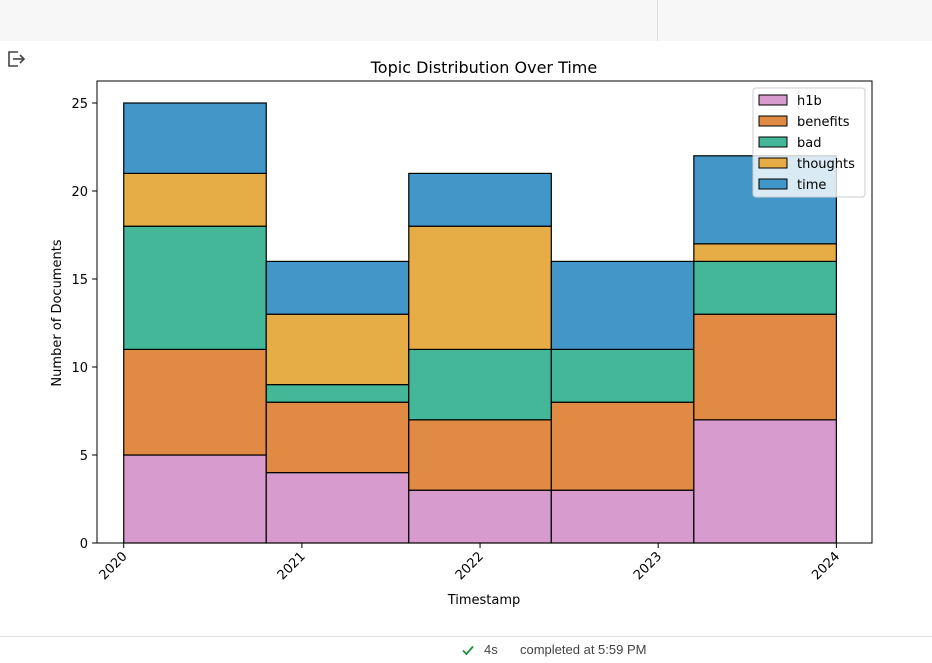  Describe the element at coordinates (470, 566) in the screenshot. I see `x-tick-label: 2022` at that location.